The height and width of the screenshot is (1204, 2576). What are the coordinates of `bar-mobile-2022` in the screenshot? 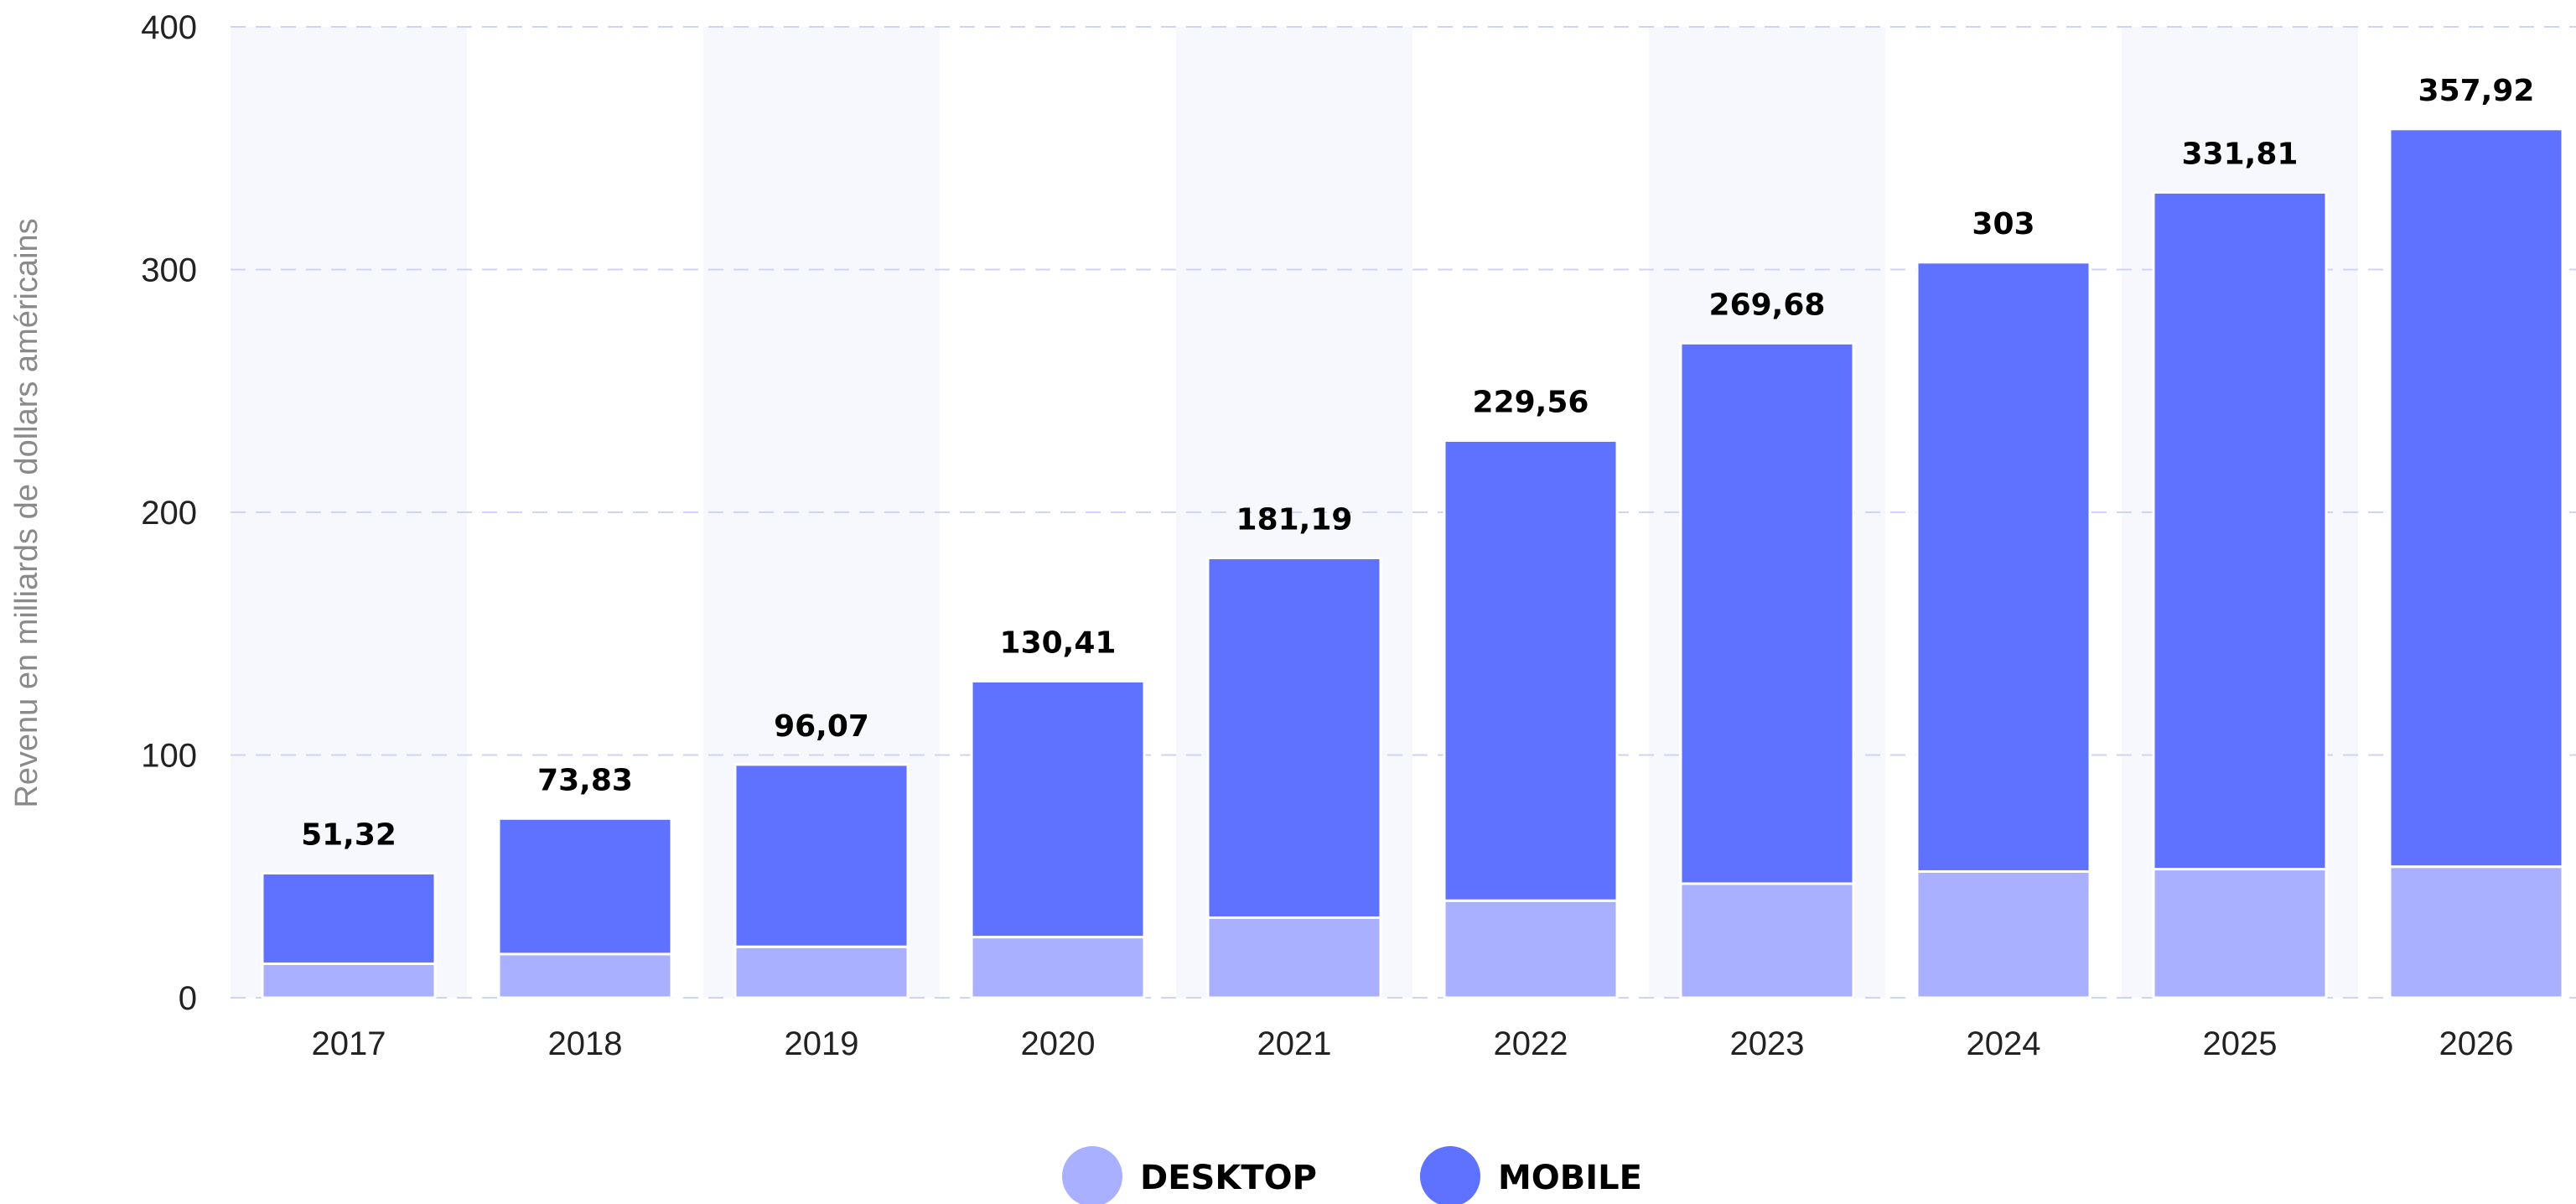 It's located at (1531, 670).